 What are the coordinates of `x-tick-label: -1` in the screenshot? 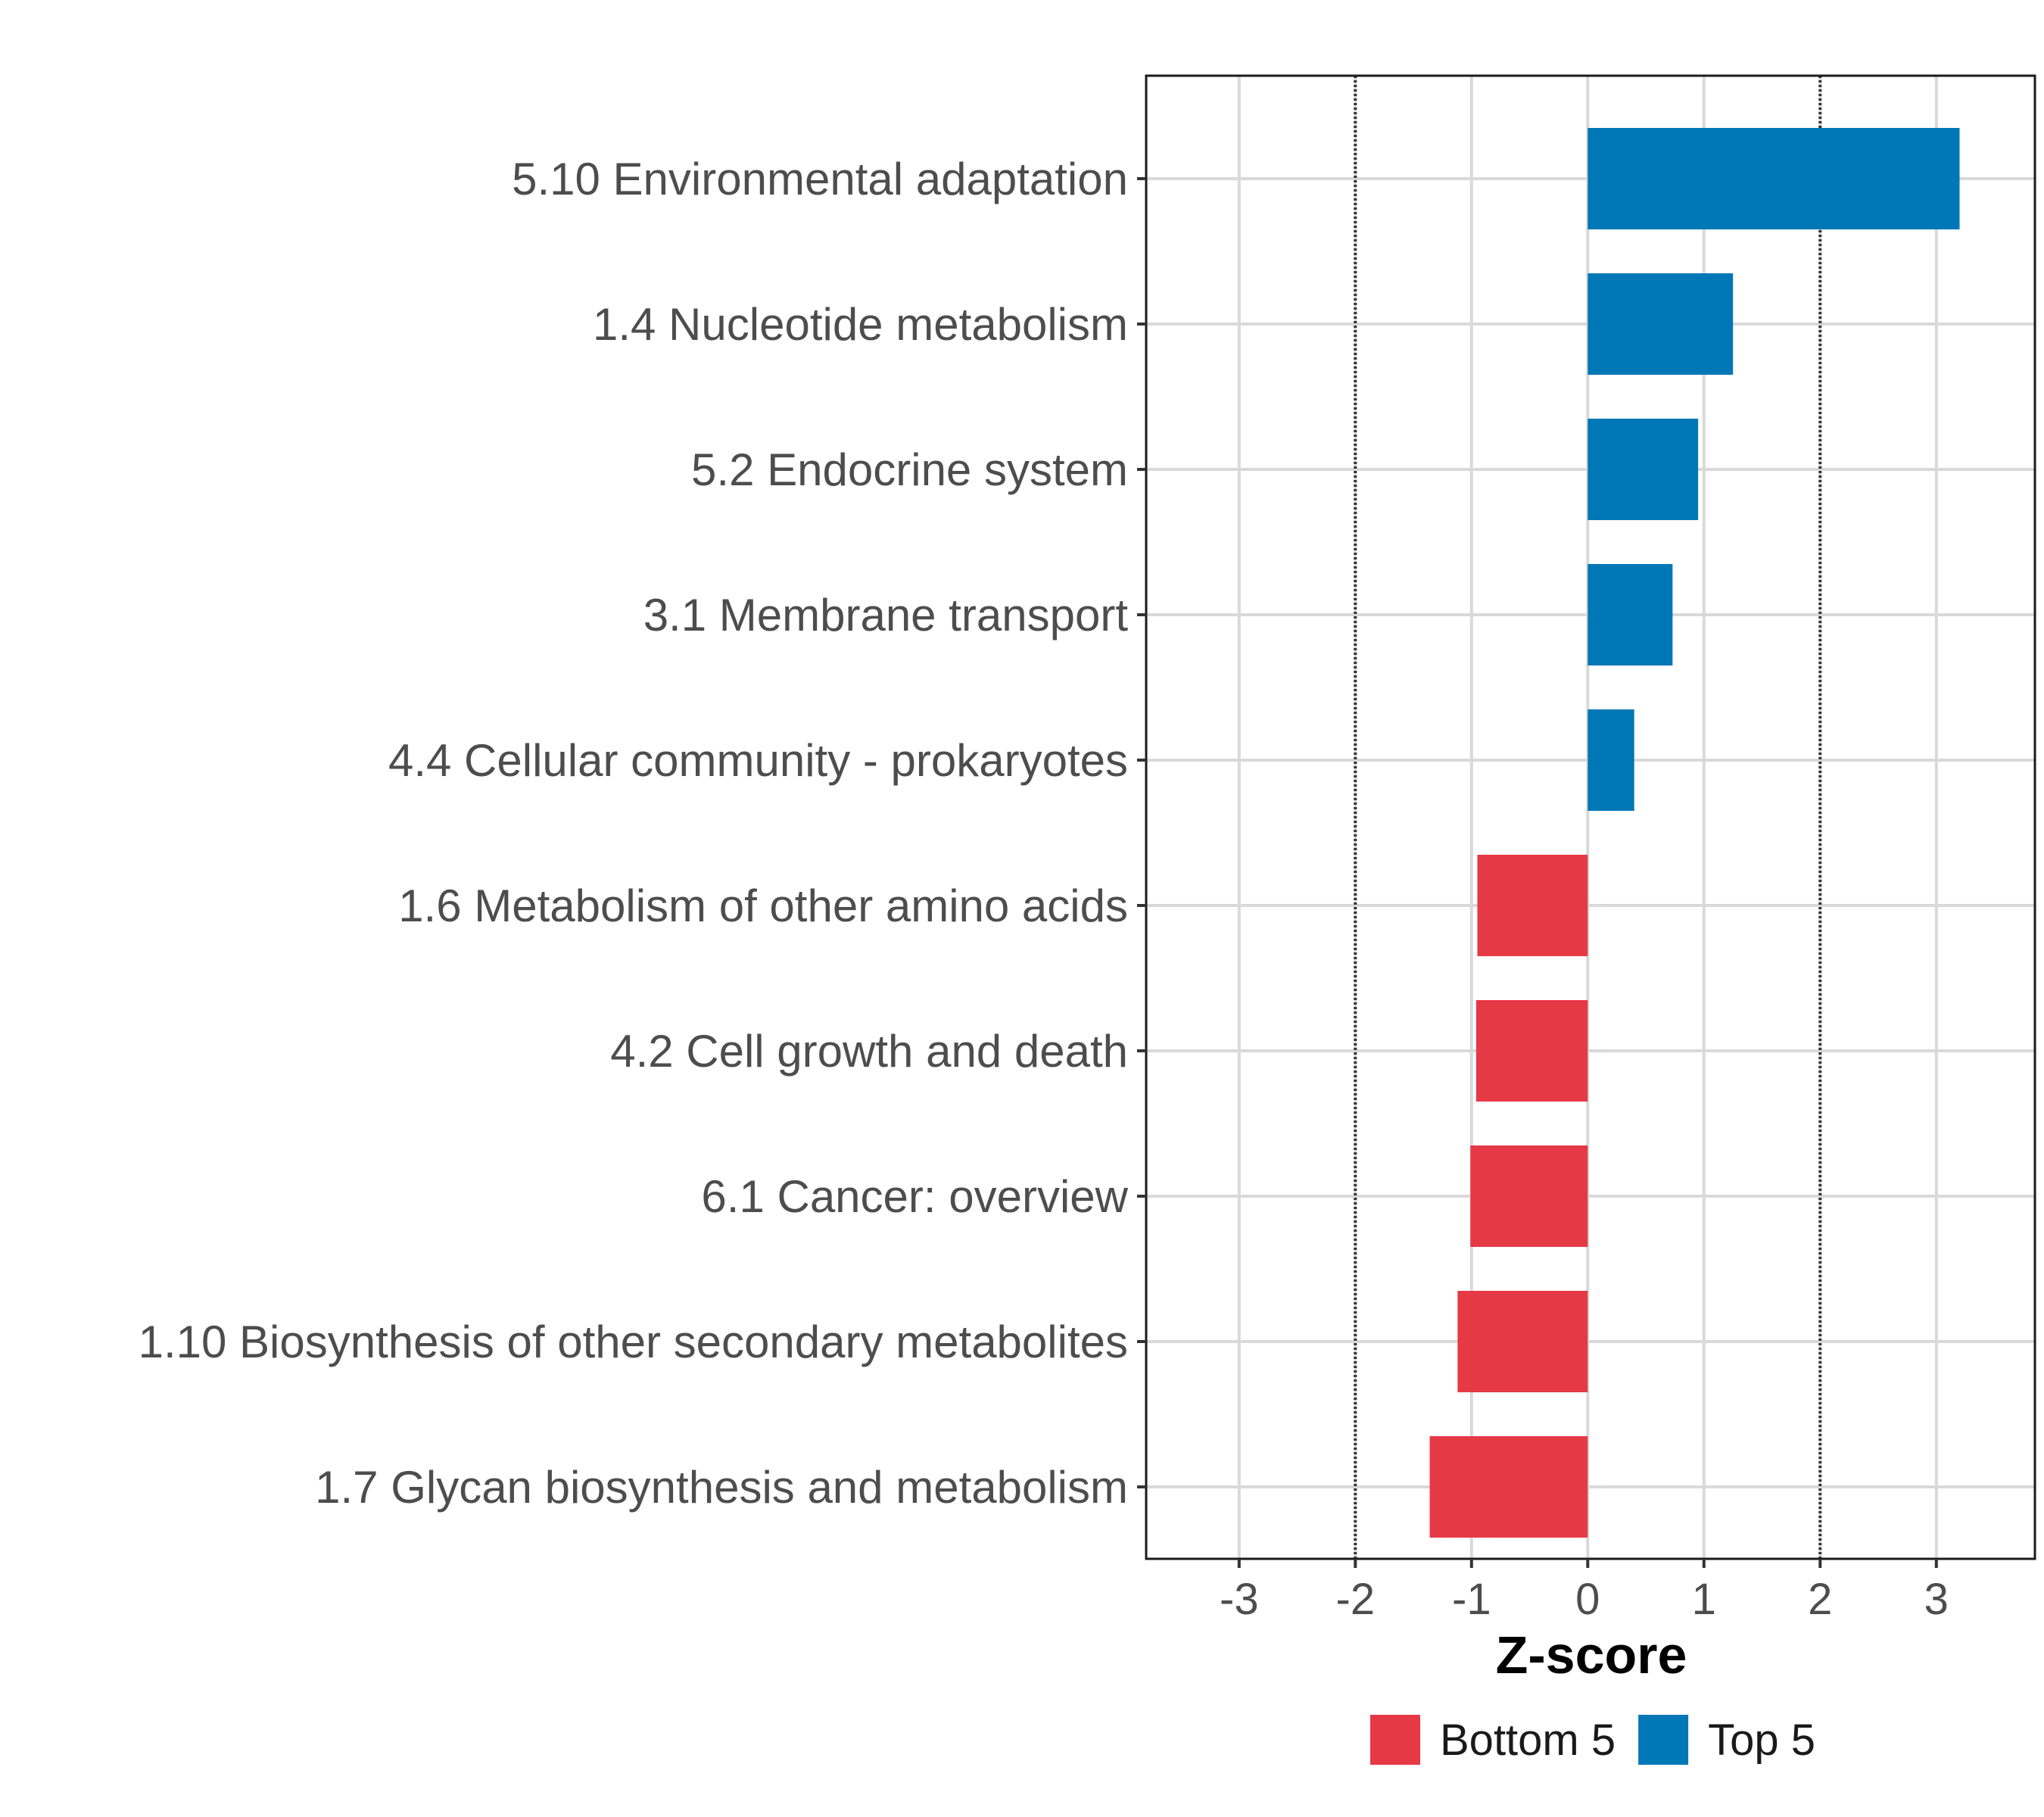 It's located at (1471, 1599).